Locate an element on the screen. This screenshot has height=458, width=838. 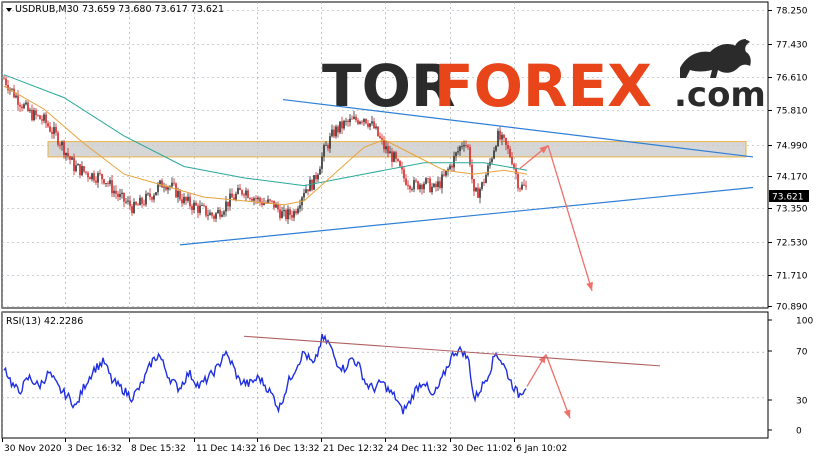
symbol-timeframe: USDRUB,M30 is located at coordinates (47, 9).